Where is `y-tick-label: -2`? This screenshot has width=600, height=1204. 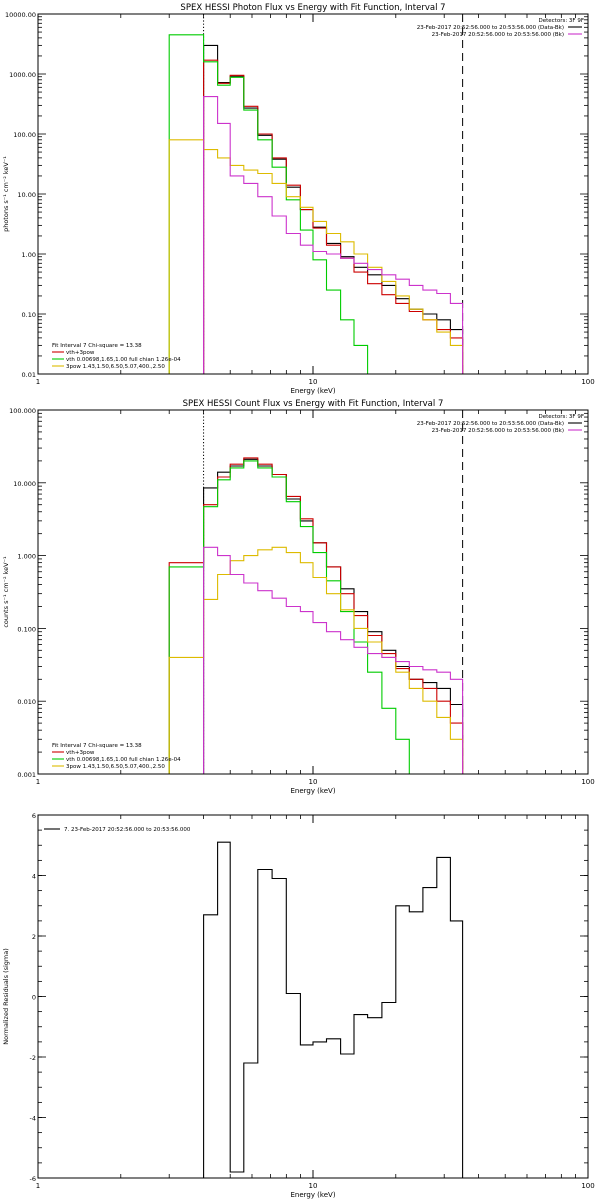
y-tick-label: -2 is located at coordinates (33, 1058).